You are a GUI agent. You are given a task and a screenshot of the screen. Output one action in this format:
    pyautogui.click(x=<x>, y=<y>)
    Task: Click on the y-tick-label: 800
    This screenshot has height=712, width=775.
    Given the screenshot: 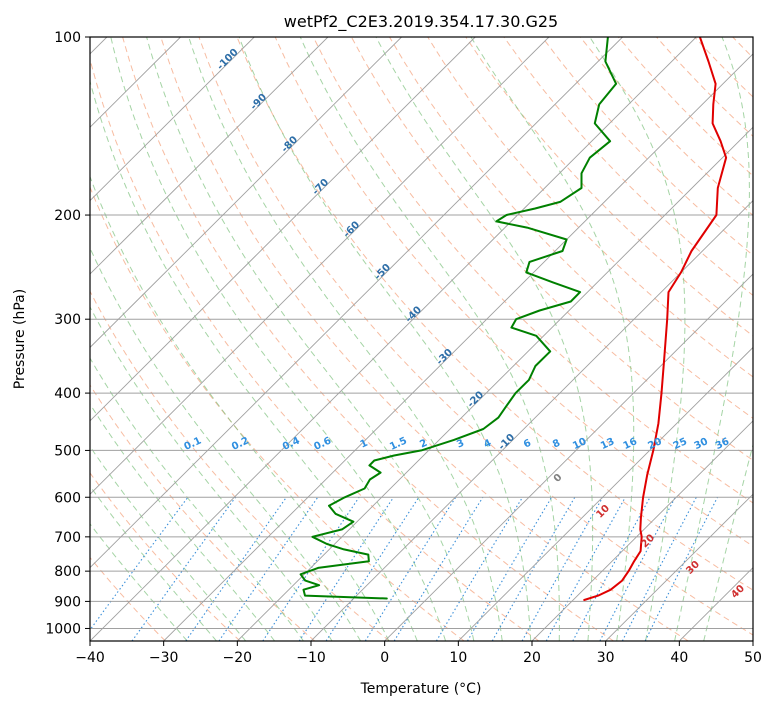 What is the action you would take?
    pyautogui.click(x=67, y=572)
    